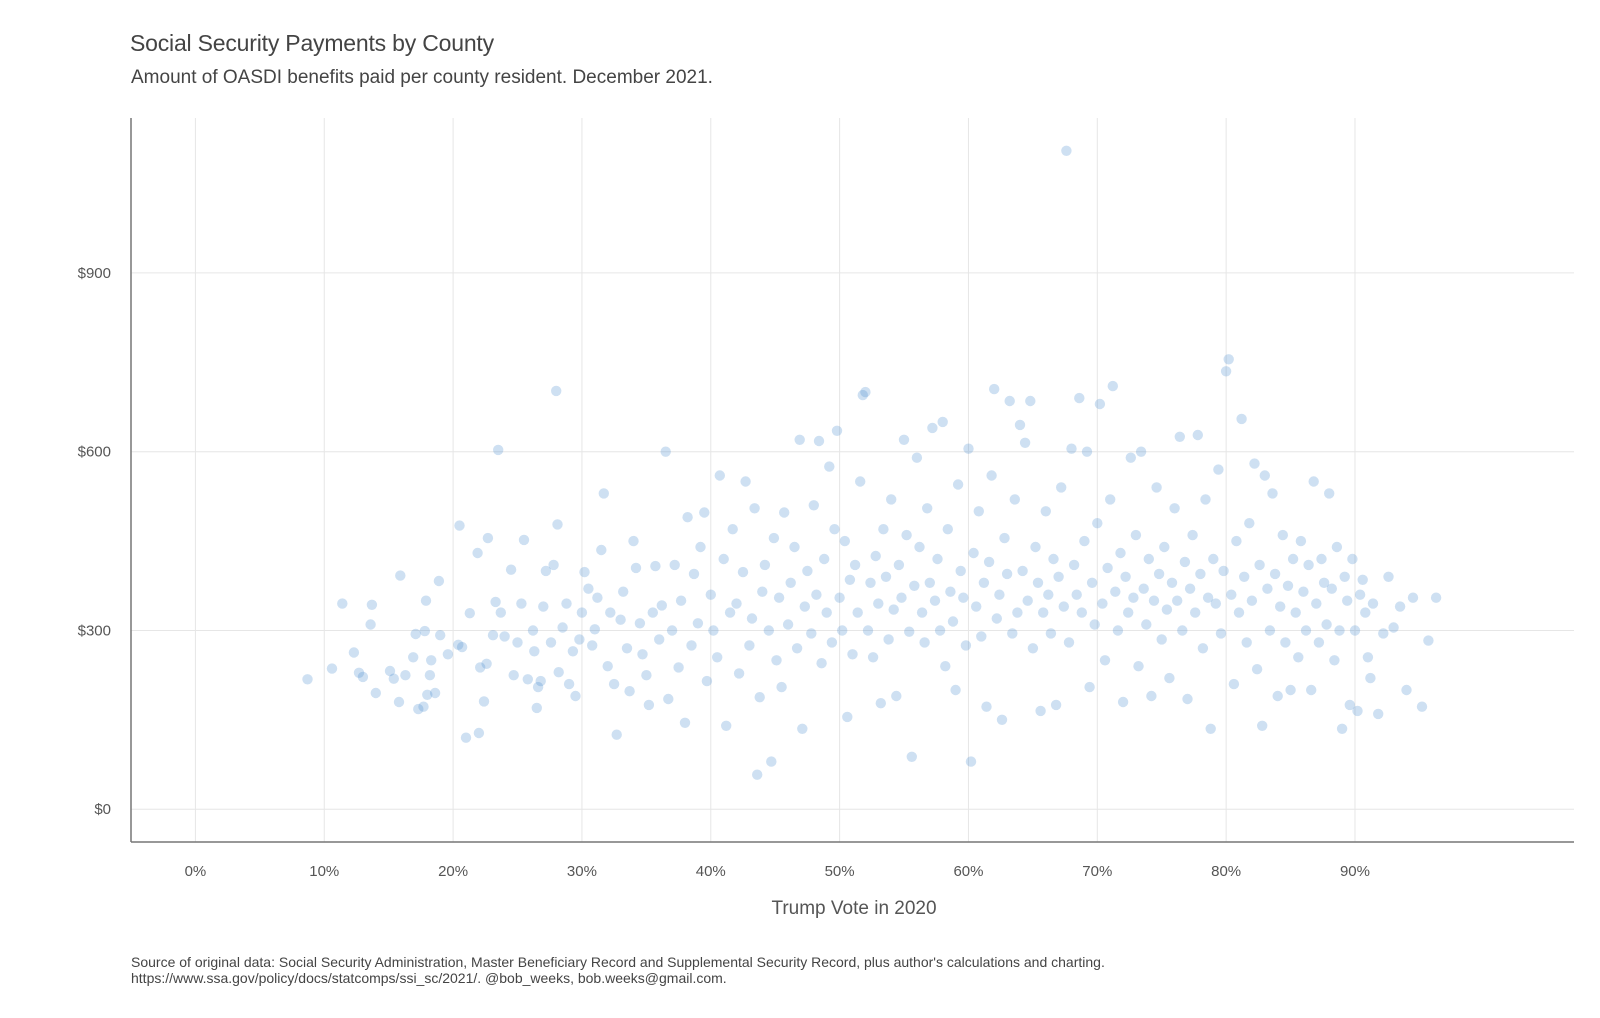 The height and width of the screenshot is (1018, 1600). What do you see at coordinates (312, 43) in the screenshot?
I see `chart-title: Social Security Payments by County` at bounding box center [312, 43].